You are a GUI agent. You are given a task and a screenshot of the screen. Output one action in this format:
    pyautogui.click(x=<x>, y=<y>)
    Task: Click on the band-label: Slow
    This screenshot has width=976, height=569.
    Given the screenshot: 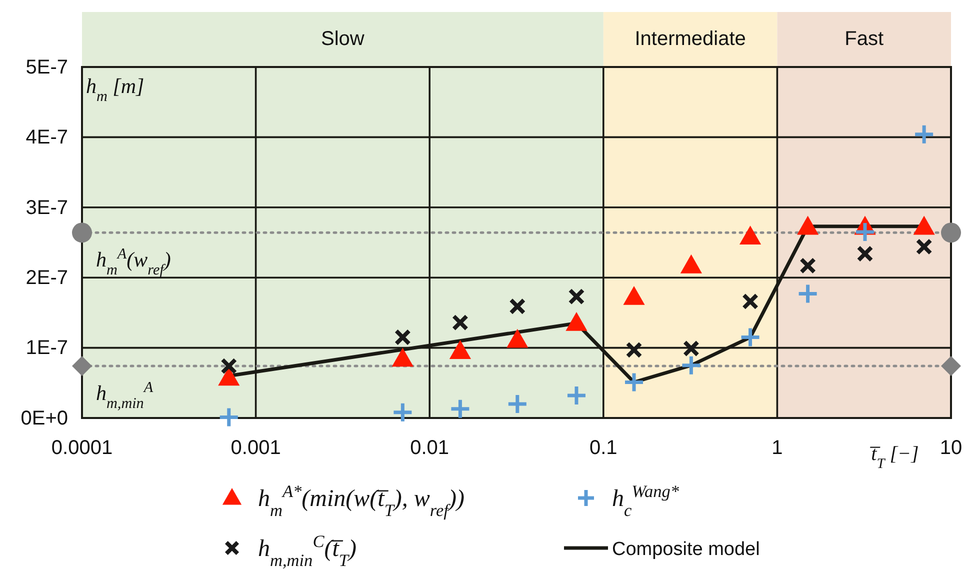 What is the action you would take?
    pyautogui.click(x=343, y=39)
    